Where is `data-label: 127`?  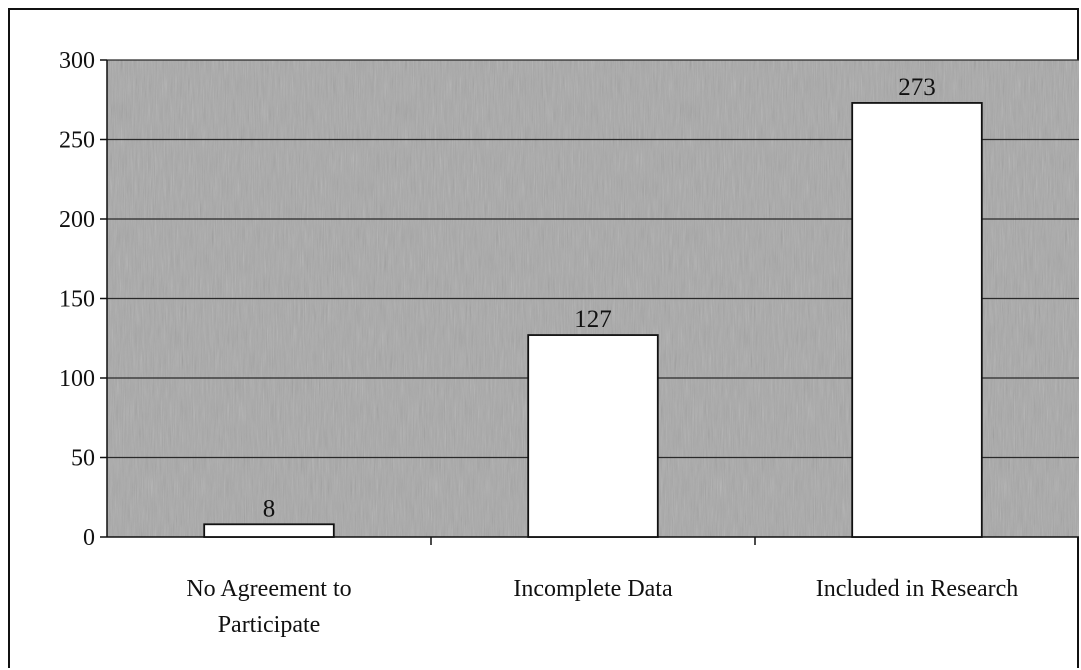 data-label: 127 is located at coordinates (593, 319).